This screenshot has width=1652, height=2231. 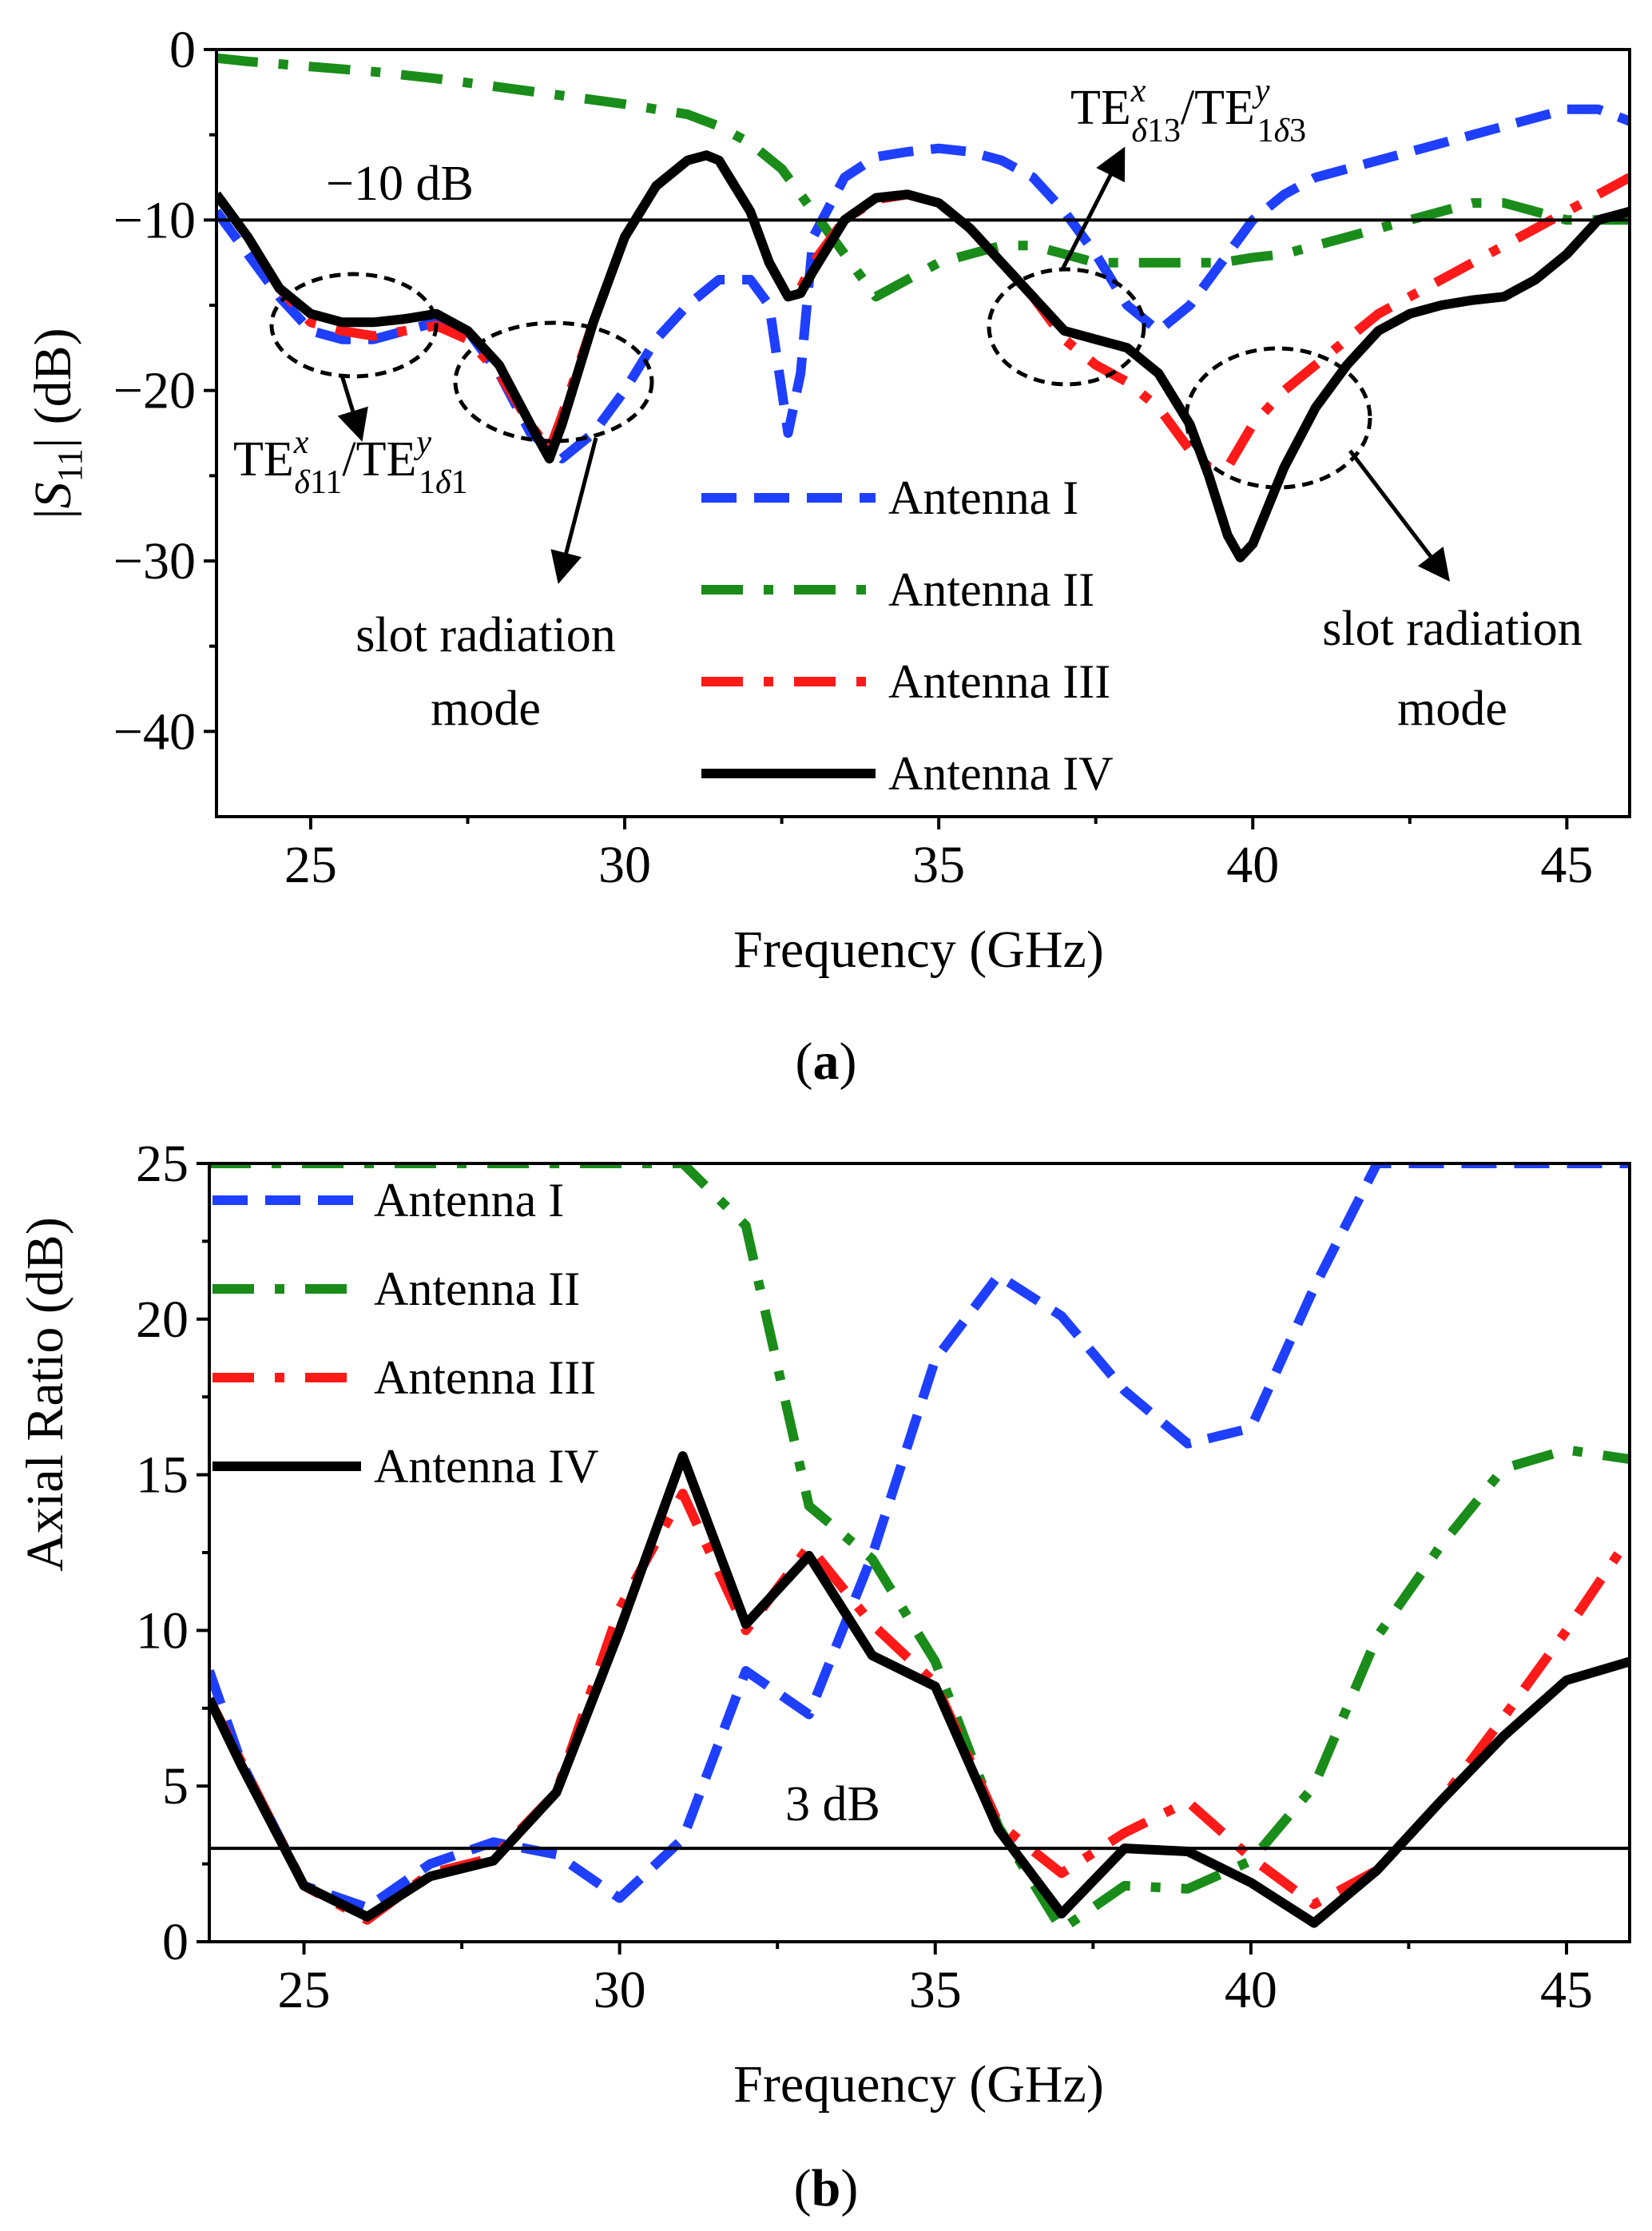 I want to click on panel-a-series-antenna-ii, so click(x=923, y=177).